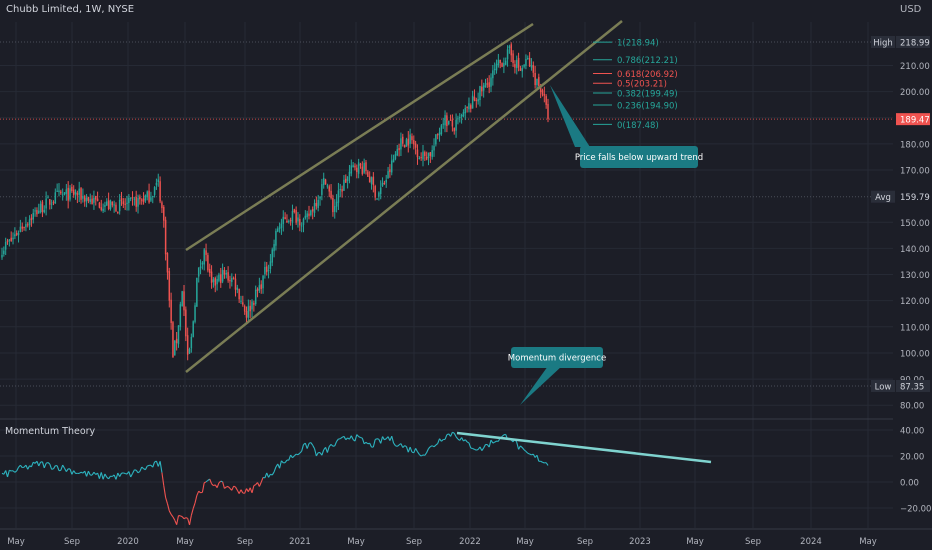 The width and height of the screenshot is (932, 550). What do you see at coordinates (915, 471) in the screenshot?
I see `indicator-axis: 40.00 20.00 0.00 −20.00` at bounding box center [915, 471].